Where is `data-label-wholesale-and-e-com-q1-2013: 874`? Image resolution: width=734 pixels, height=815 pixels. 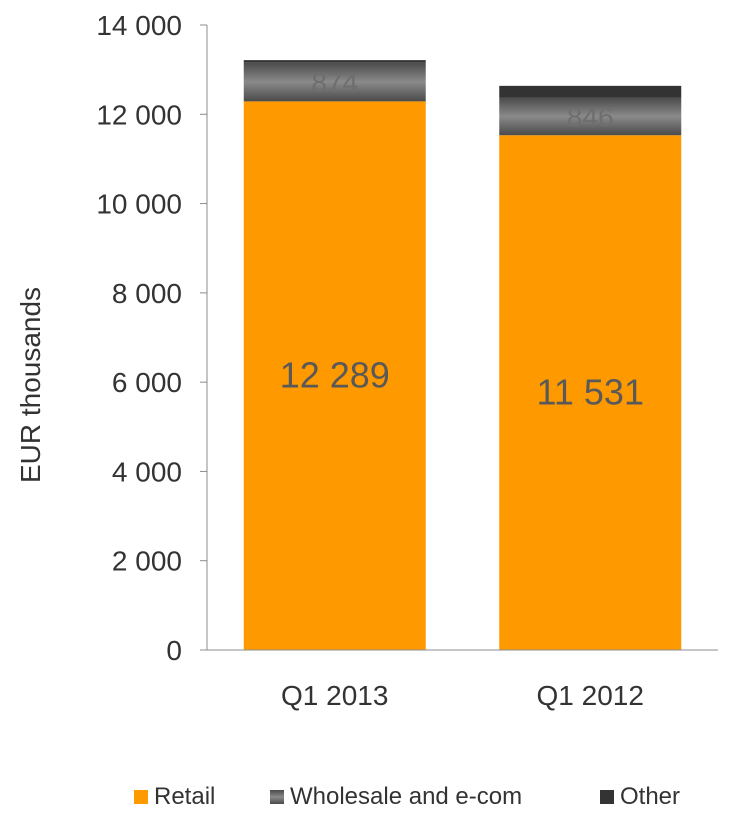 data-label-wholesale-and-e-com-q1-2013: 874 is located at coordinates (334, 82).